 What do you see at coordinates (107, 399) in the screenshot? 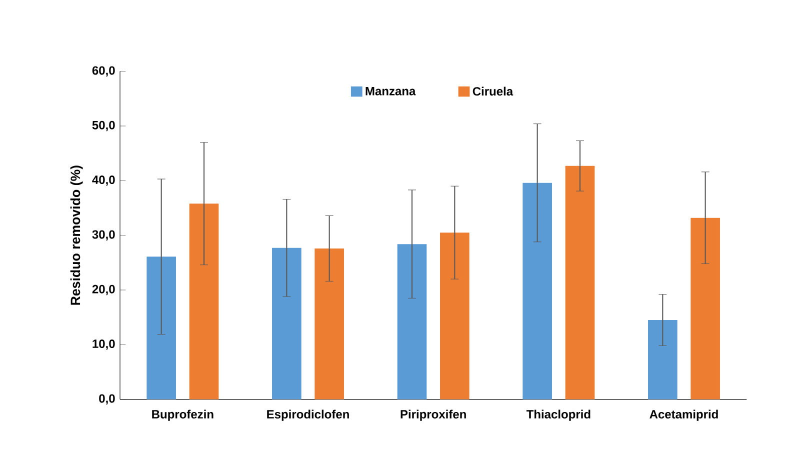
I see `y-tick-label: 0,0` at bounding box center [107, 399].